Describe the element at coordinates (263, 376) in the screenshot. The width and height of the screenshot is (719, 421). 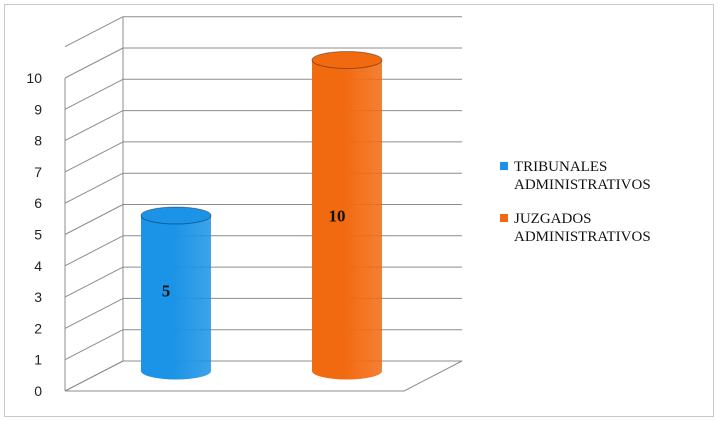
I see `chart-floor` at that location.